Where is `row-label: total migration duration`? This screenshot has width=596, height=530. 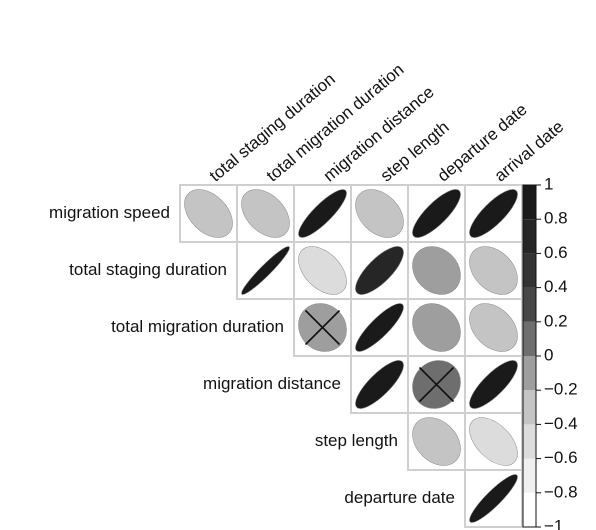 row-label: total migration duration is located at coordinates (197, 326).